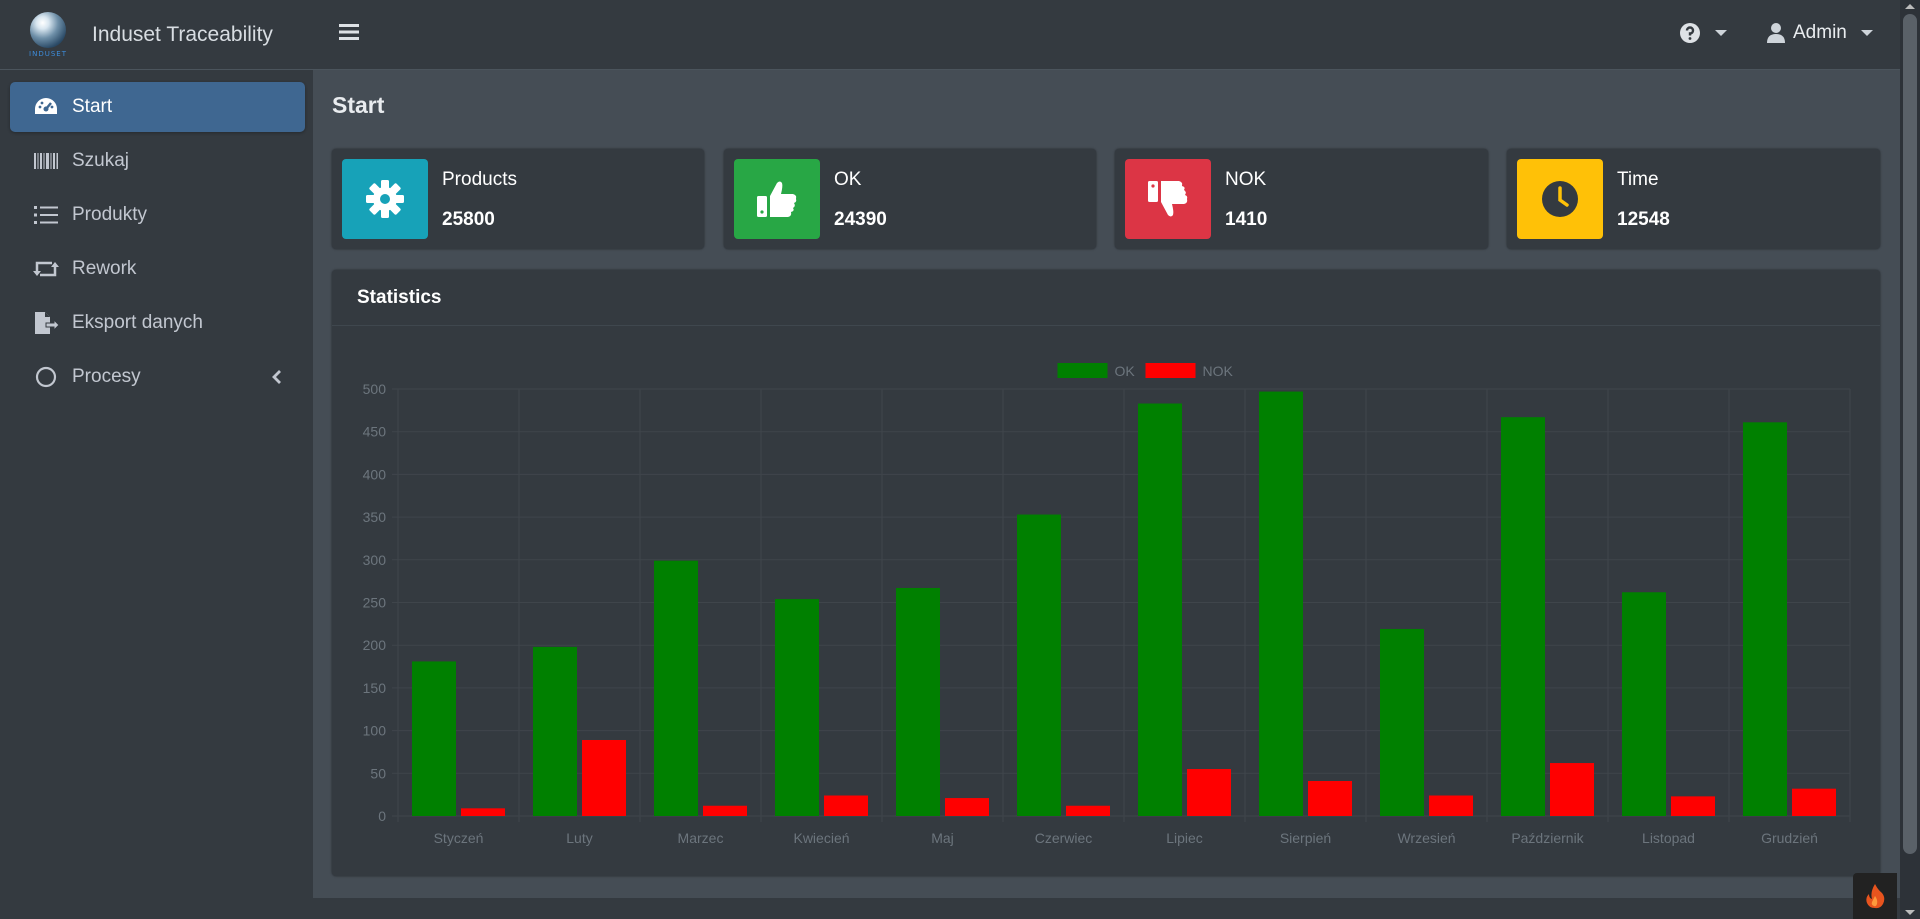 This screenshot has width=1920, height=919. I want to click on thumbs-down-icon, so click(1168, 199).